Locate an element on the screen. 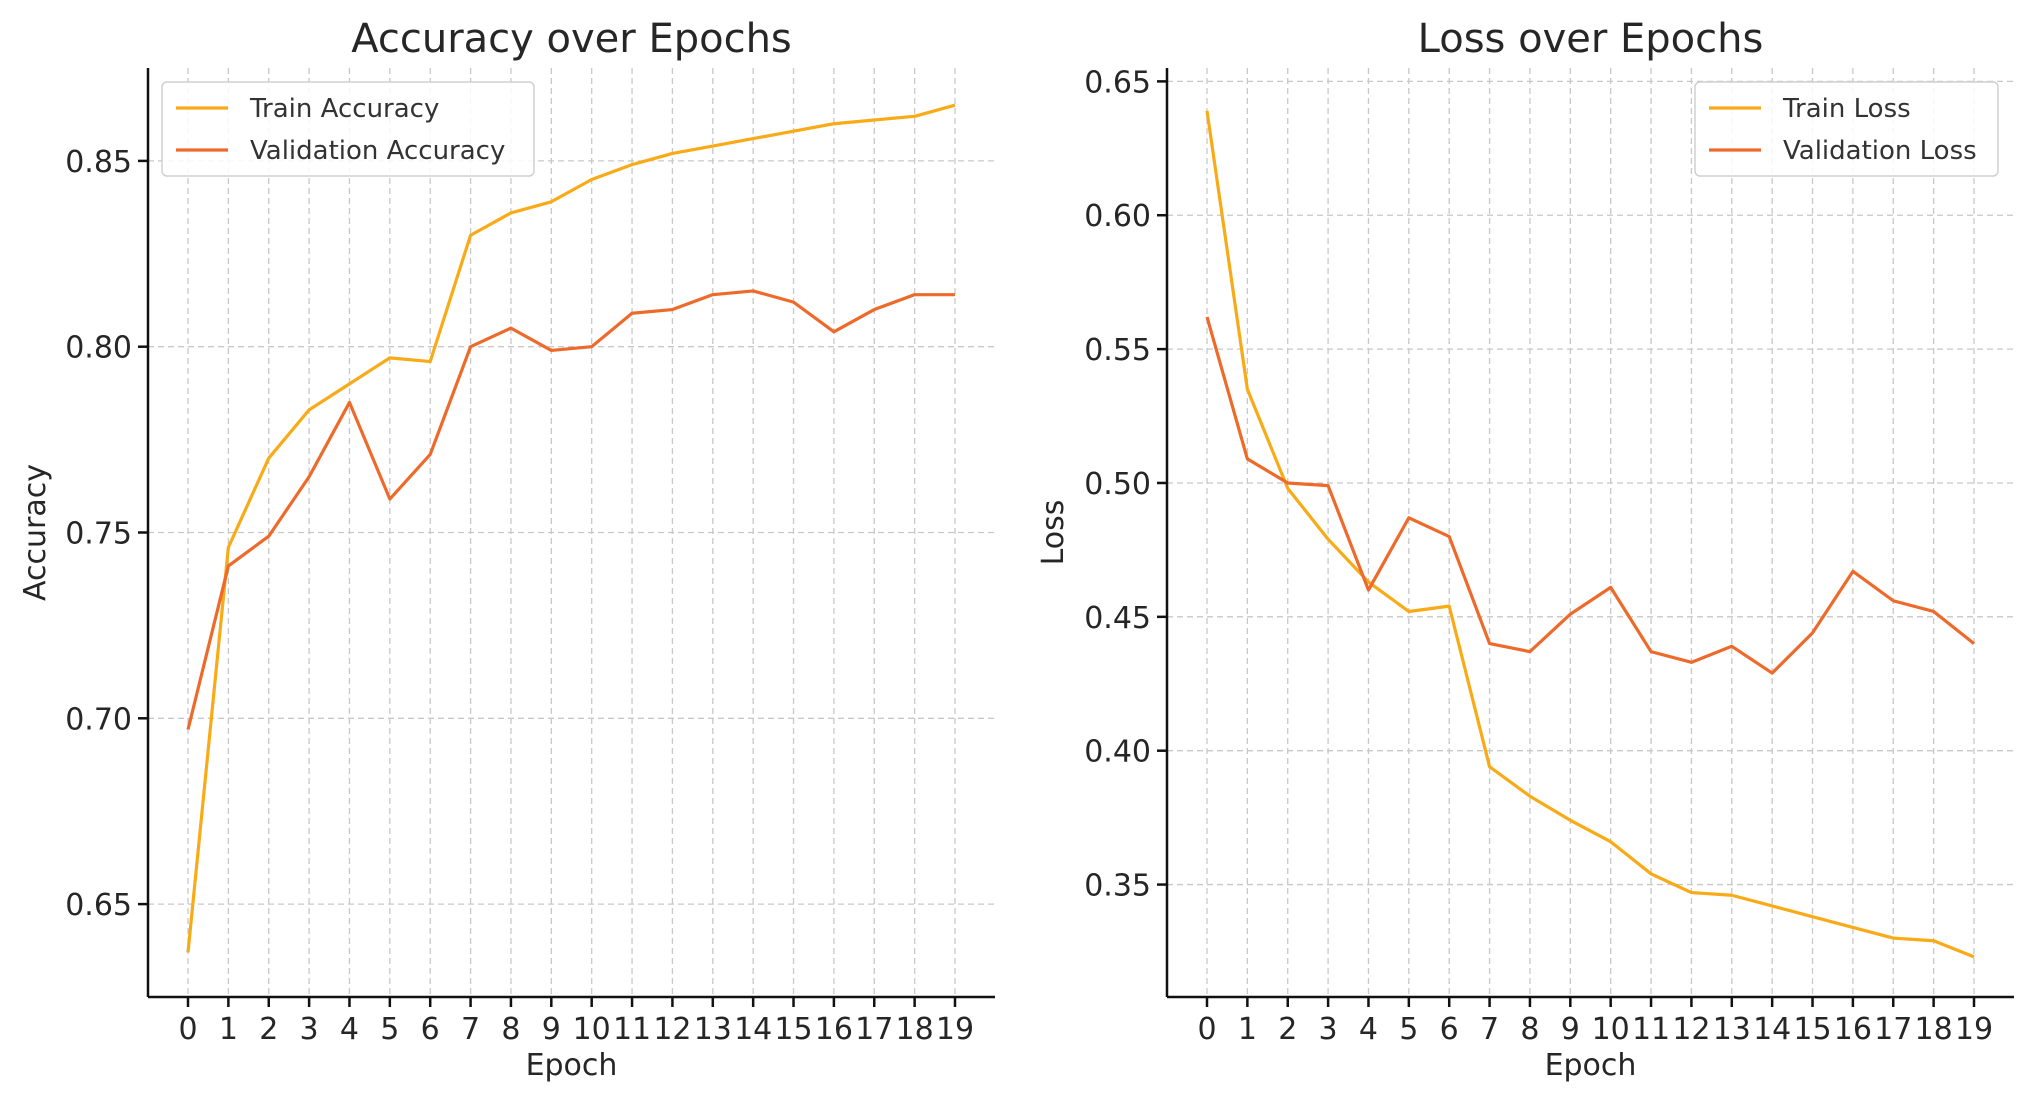  y-tick-label: 0.60 is located at coordinates (1117, 216).